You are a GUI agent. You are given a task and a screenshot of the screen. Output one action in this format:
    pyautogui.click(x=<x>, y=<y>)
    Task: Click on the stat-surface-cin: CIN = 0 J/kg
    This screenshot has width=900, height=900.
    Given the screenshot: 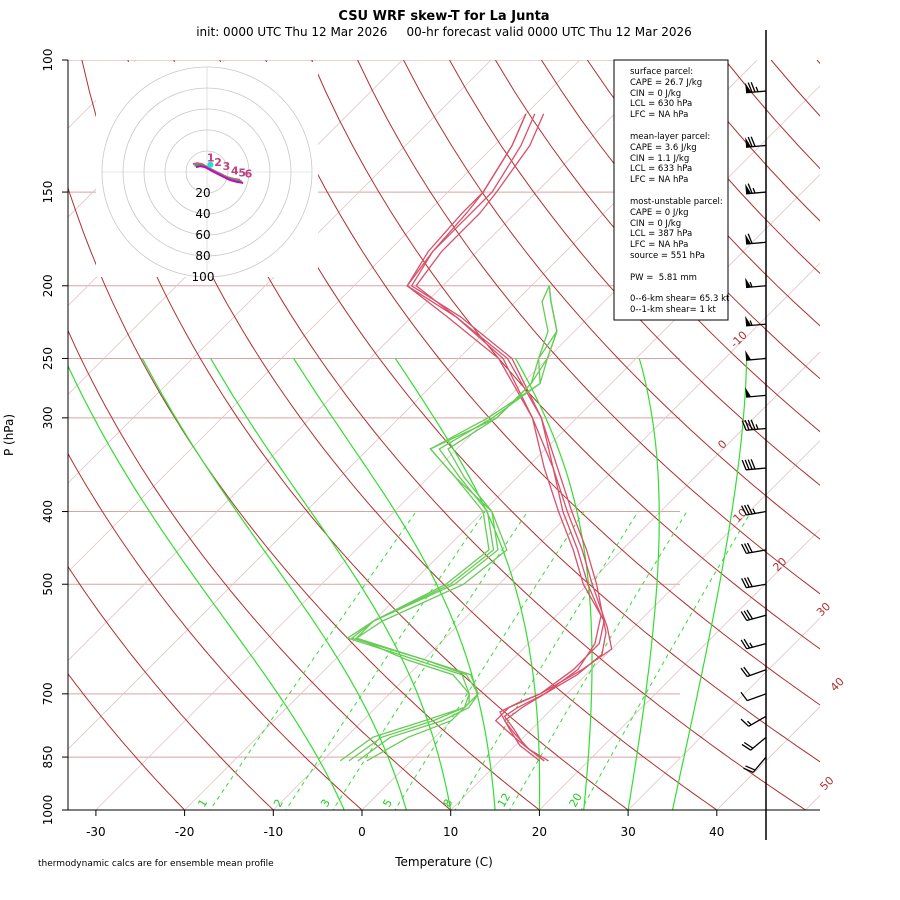 What is the action you would take?
    pyautogui.click(x=655, y=94)
    